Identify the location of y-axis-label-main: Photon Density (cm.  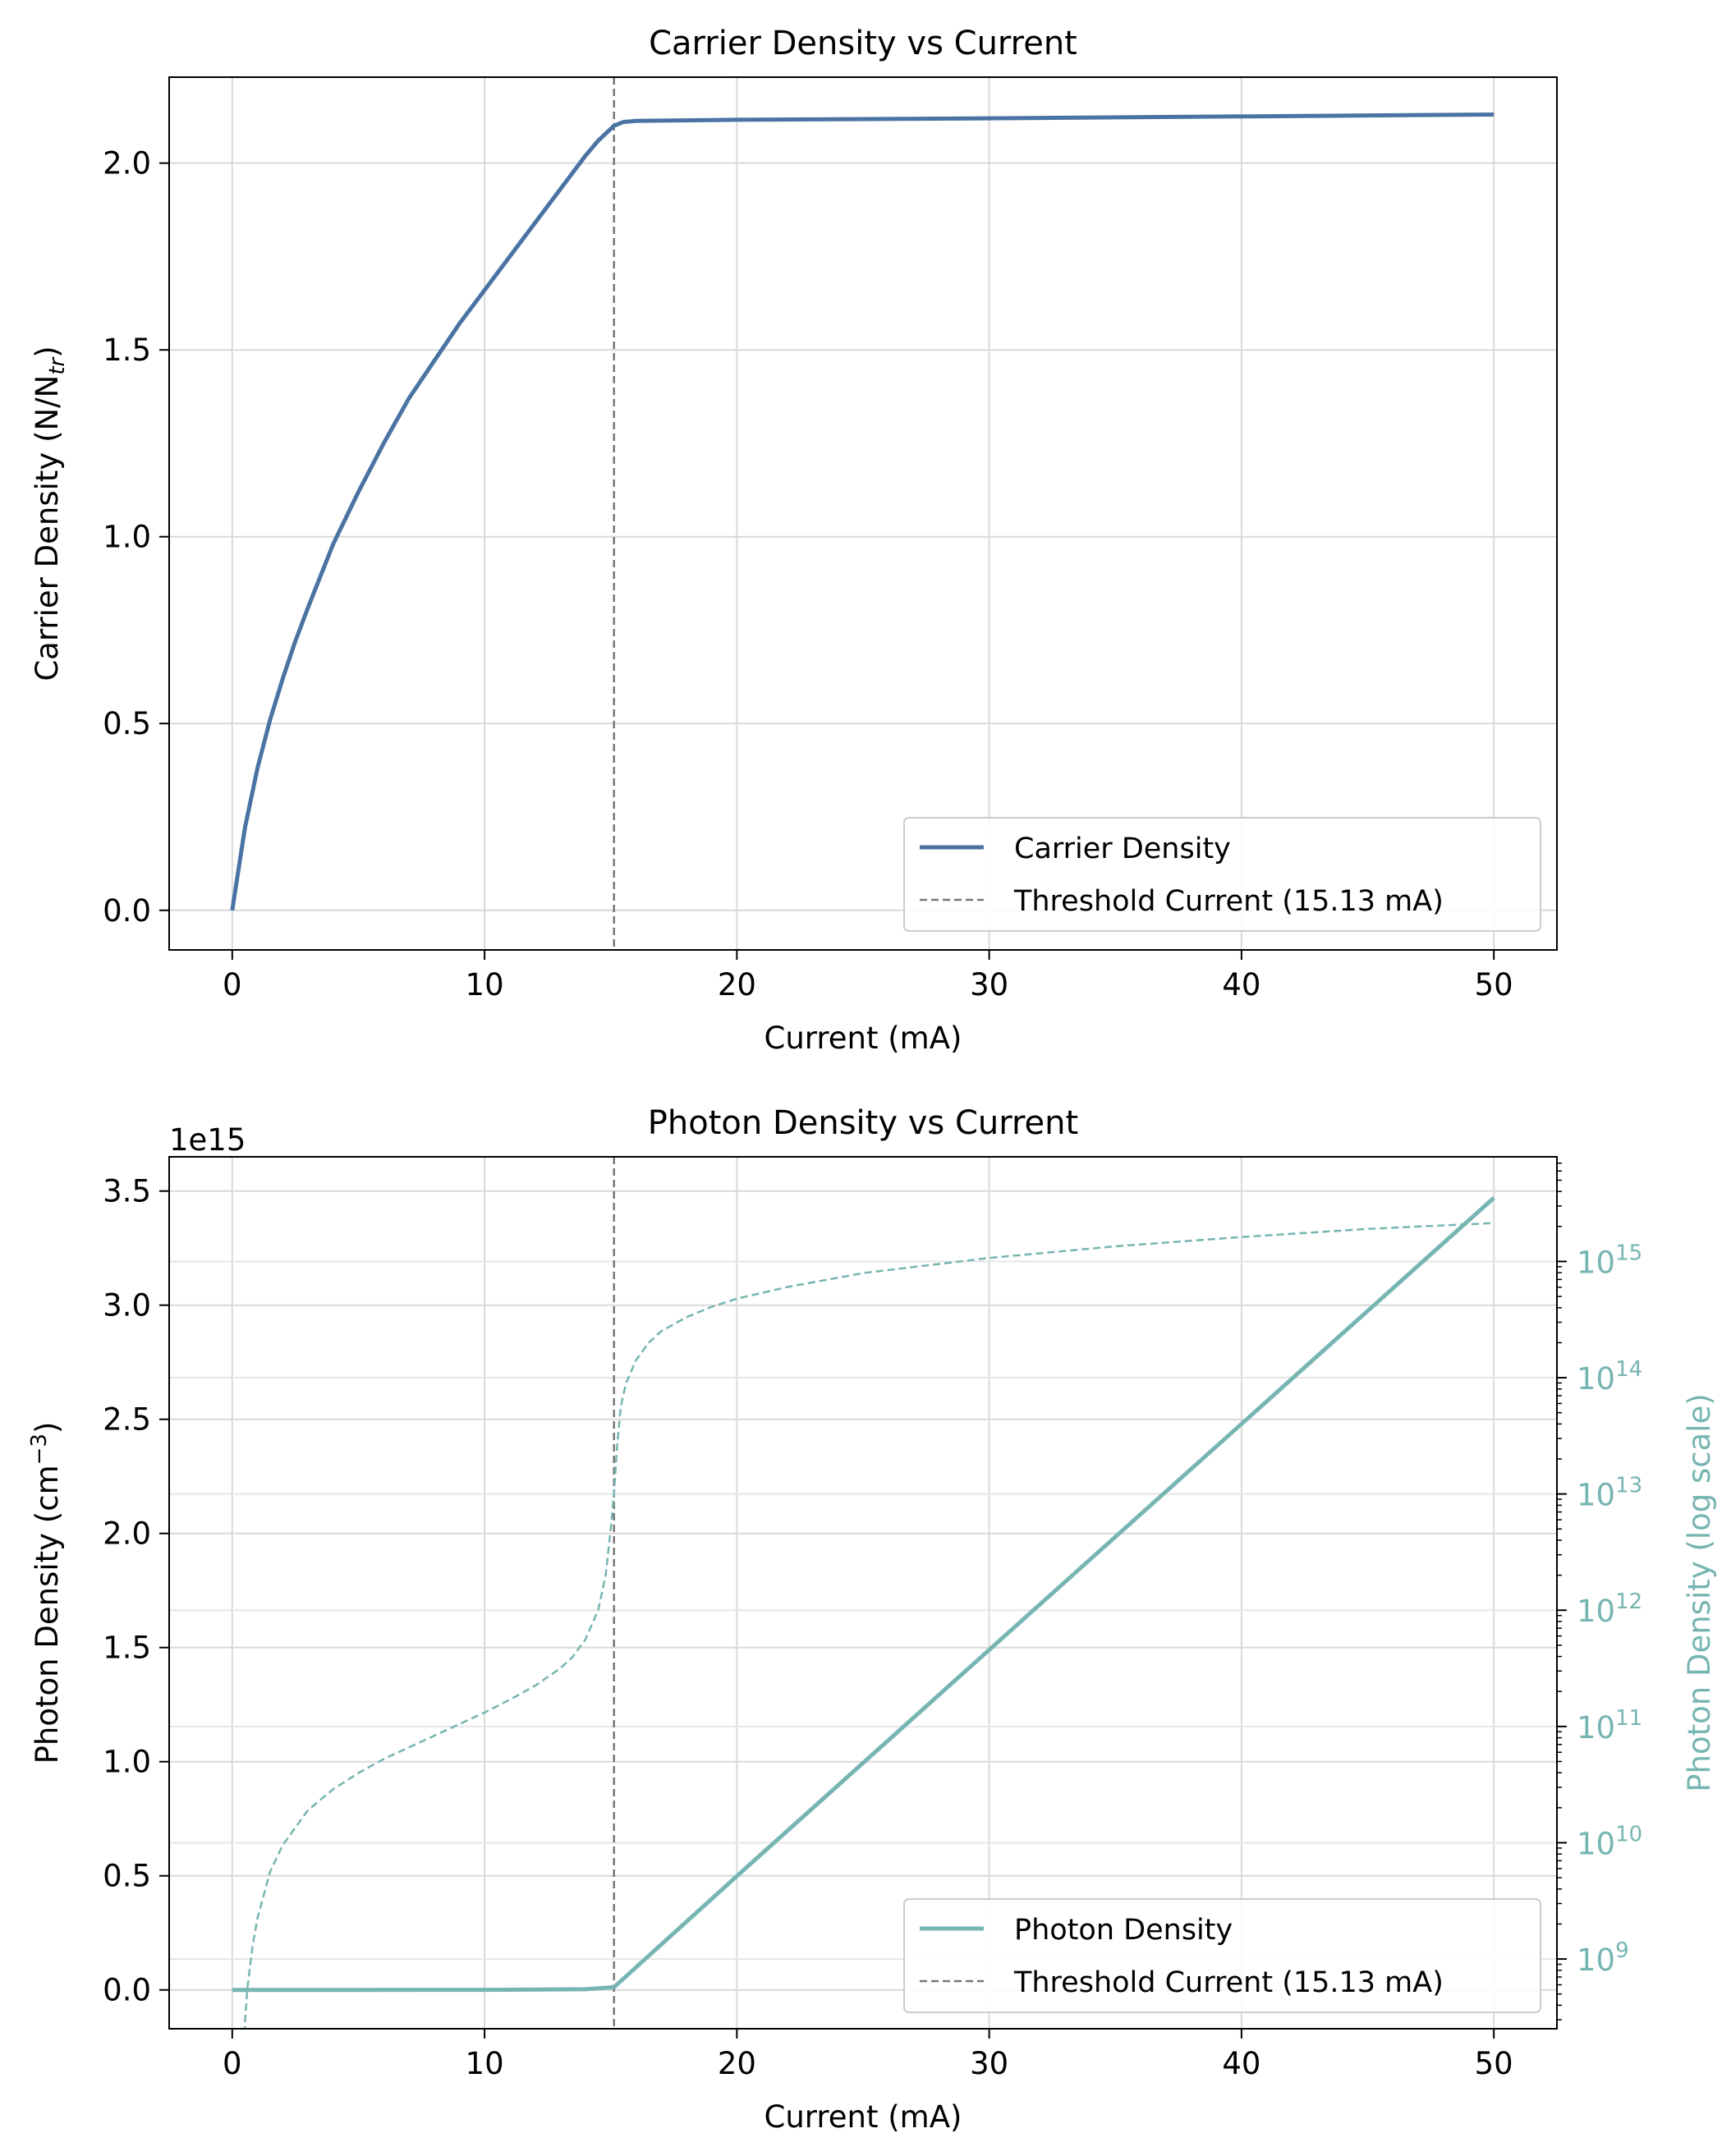
(48, 1614).